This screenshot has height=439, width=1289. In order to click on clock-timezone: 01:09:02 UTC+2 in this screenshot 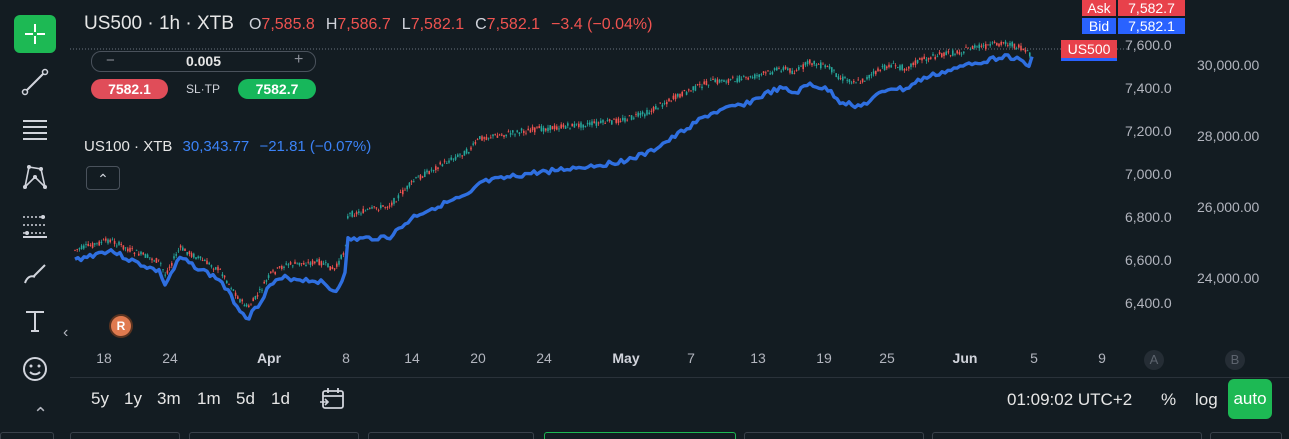, I will do `click(1070, 399)`.